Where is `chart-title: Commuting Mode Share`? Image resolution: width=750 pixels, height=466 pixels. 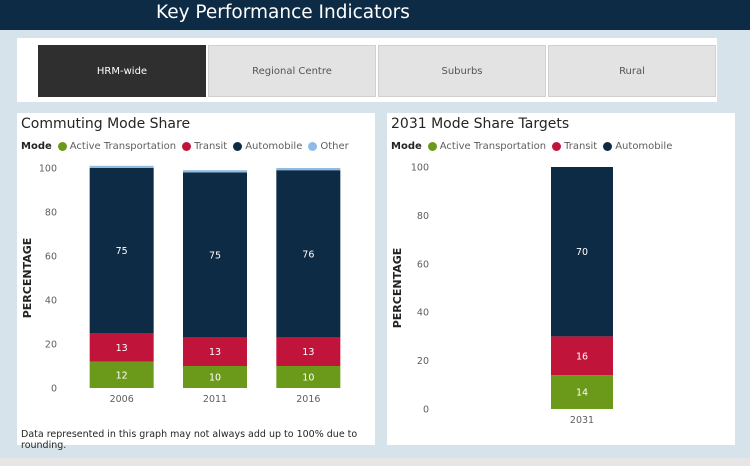 chart-title: Commuting Mode Share is located at coordinates (106, 124).